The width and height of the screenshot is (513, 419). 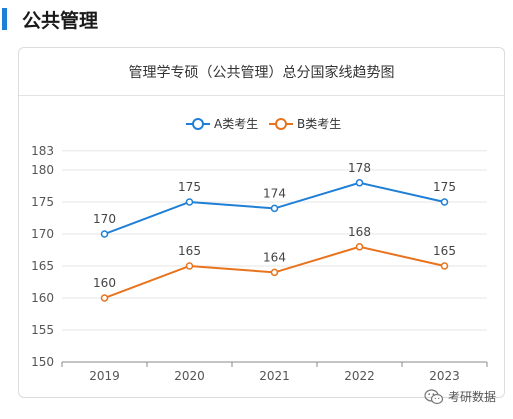 What do you see at coordinates (319, 124) in the screenshot?
I see `legend-label: B类考生` at bounding box center [319, 124].